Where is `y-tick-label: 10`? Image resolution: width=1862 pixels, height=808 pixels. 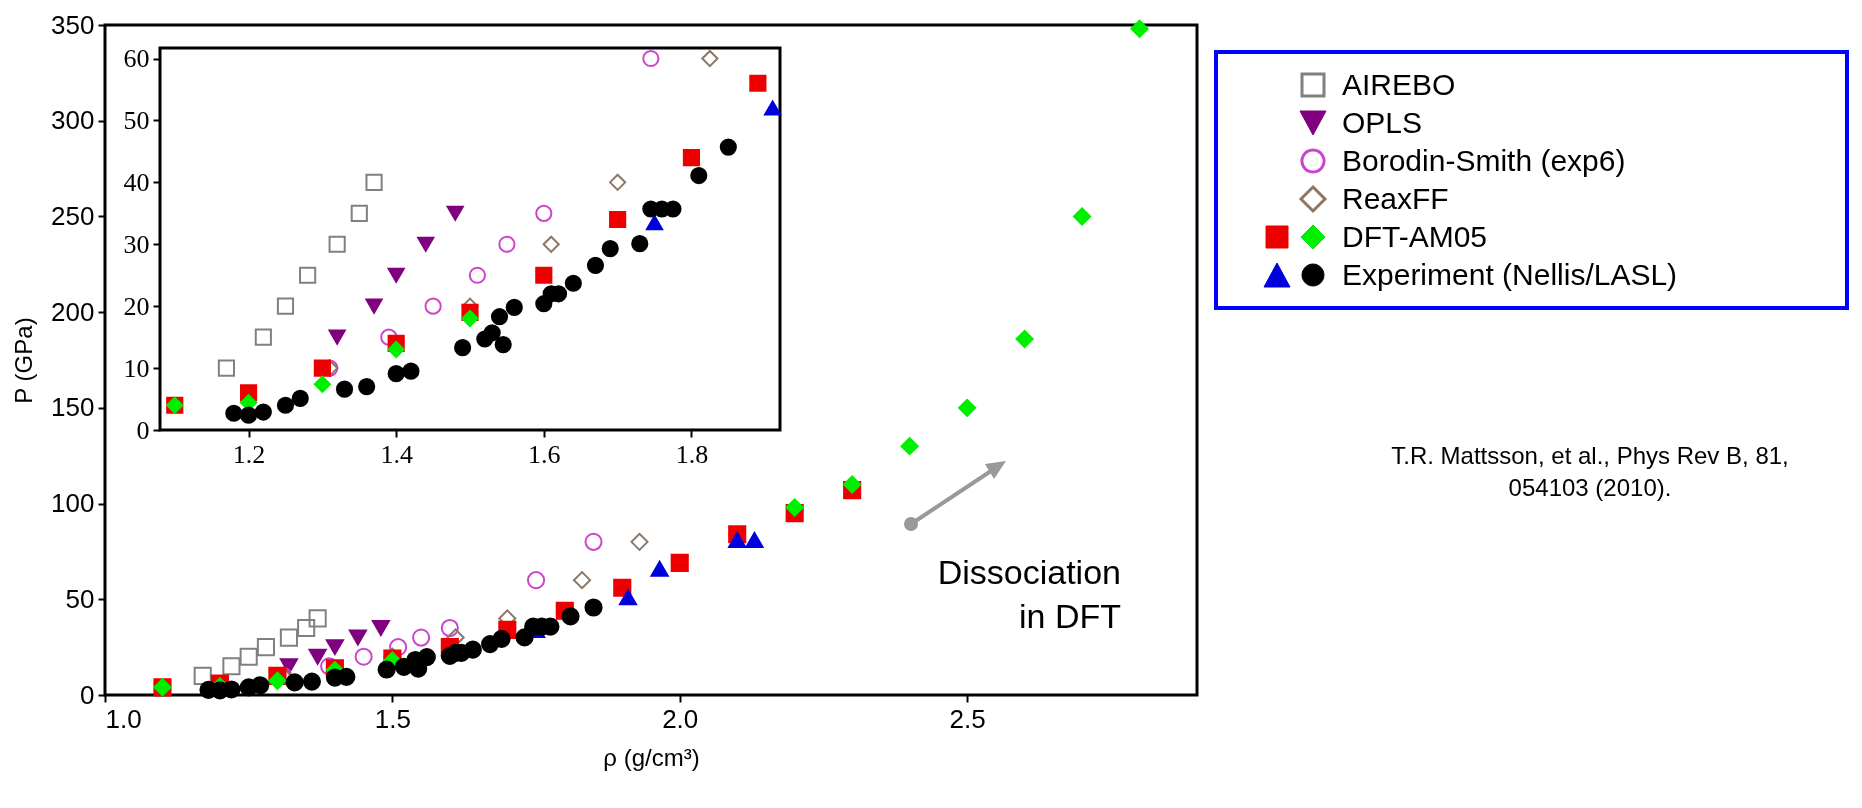 y-tick-label: 10 is located at coordinates (136, 368).